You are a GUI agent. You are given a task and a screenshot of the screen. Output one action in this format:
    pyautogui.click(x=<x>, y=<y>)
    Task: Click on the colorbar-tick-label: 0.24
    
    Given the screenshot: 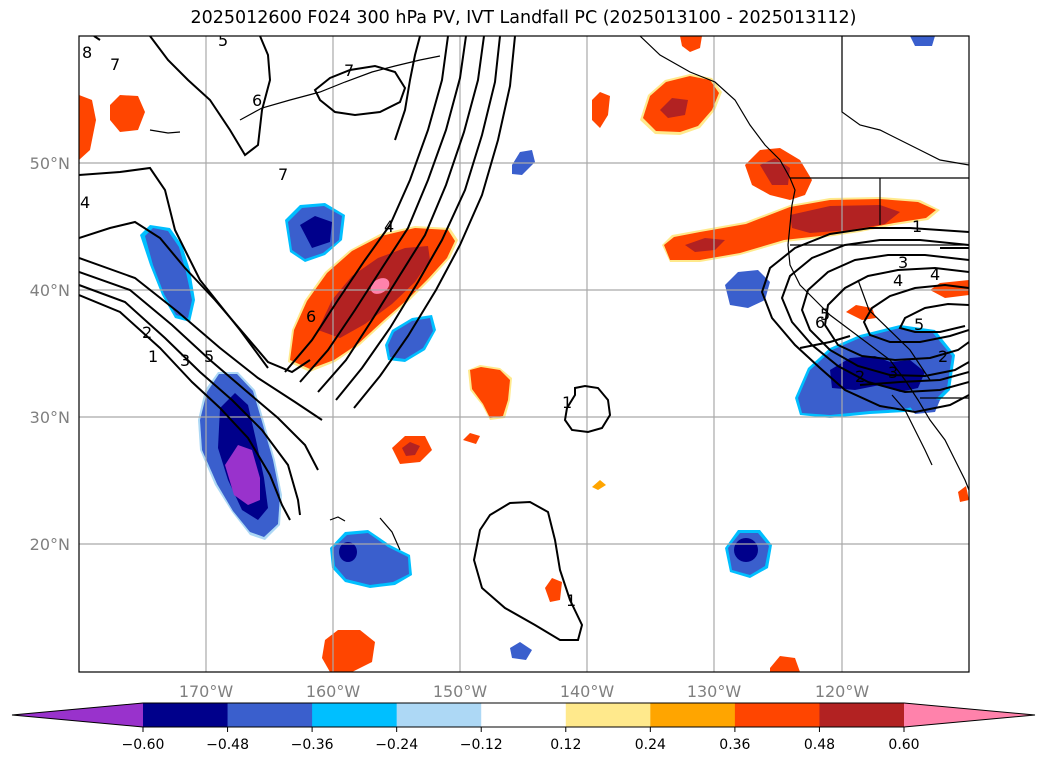 What is the action you would take?
    pyautogui.click(x=650, y=745)
    